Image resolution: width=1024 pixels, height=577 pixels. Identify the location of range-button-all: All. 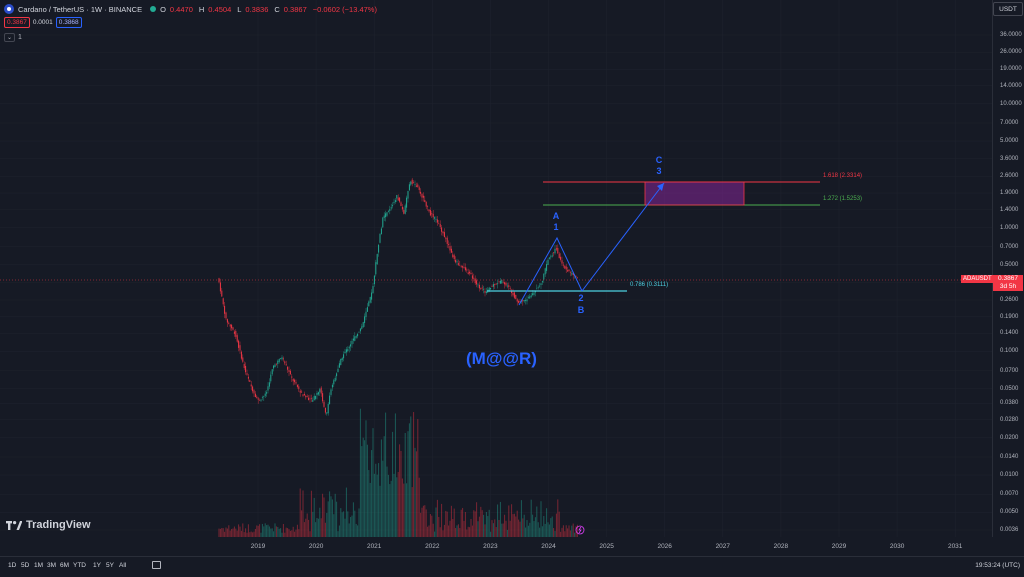
(123, 565).